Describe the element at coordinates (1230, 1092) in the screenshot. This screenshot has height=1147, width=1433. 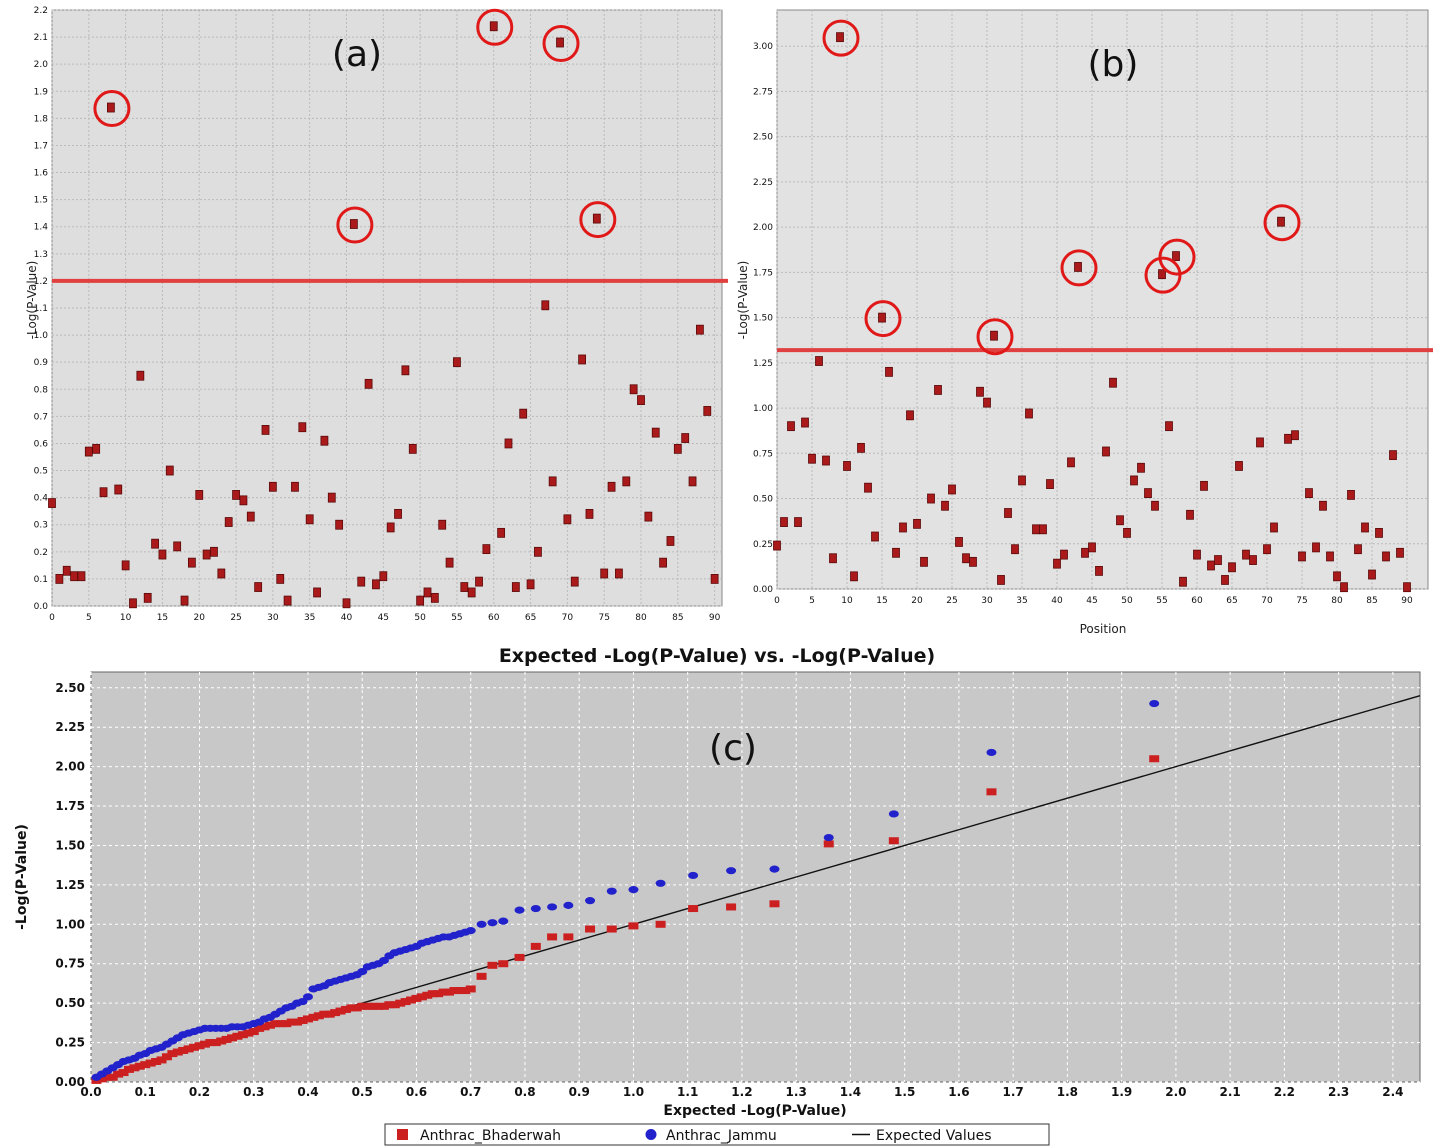
I see `x-tick-label: 2.1` at that location.